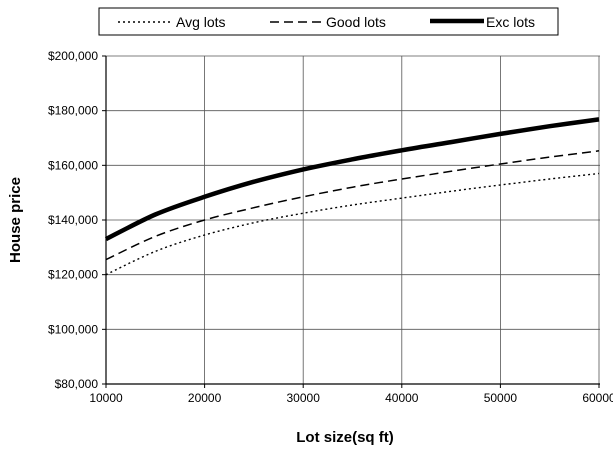 Image resolution: width=613 pixels, height=454 pixels. Describe the element at coordinates (73, 56) in the screenshot. I see `y-tick-label: $200,000` at that location.